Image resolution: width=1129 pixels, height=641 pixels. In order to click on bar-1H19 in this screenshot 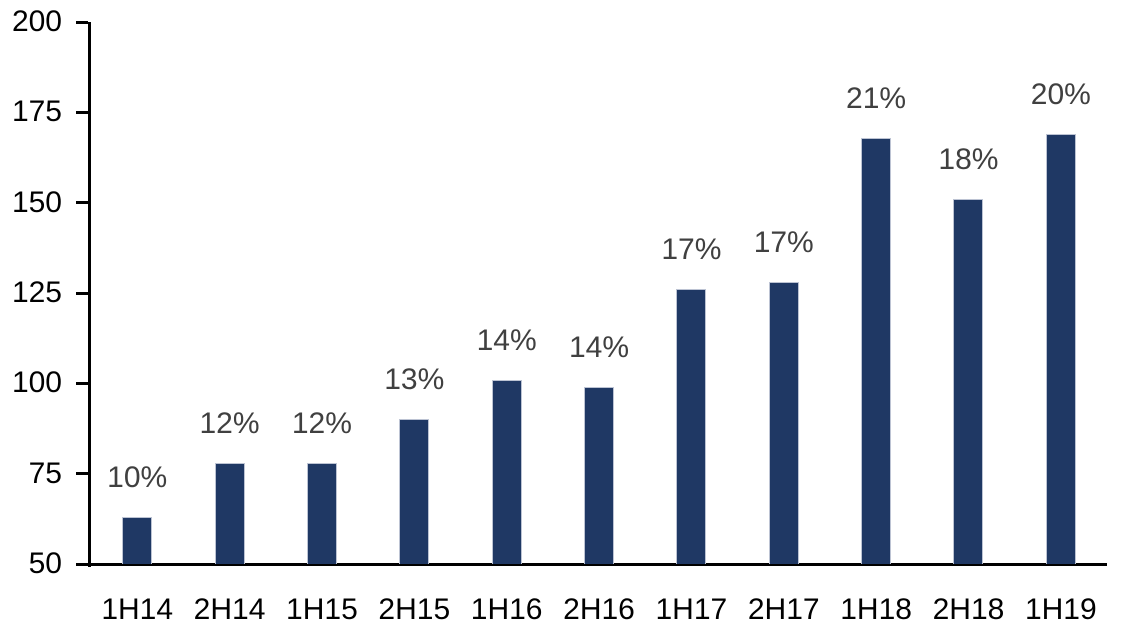, I will do `click(1060, 349)`.